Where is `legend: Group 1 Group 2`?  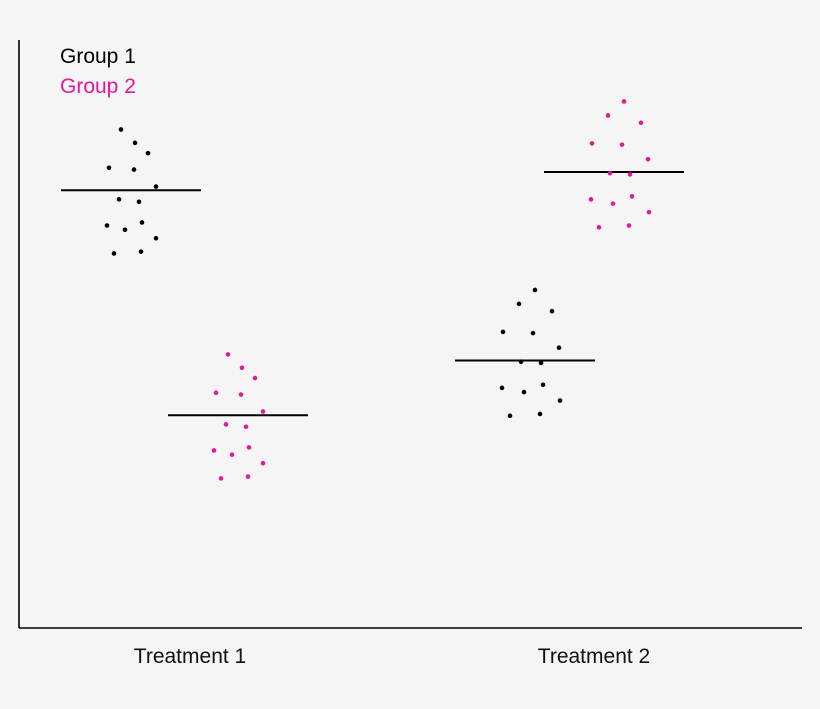
legend: Group 1 Group 2 is located at coordinates (98, 71).